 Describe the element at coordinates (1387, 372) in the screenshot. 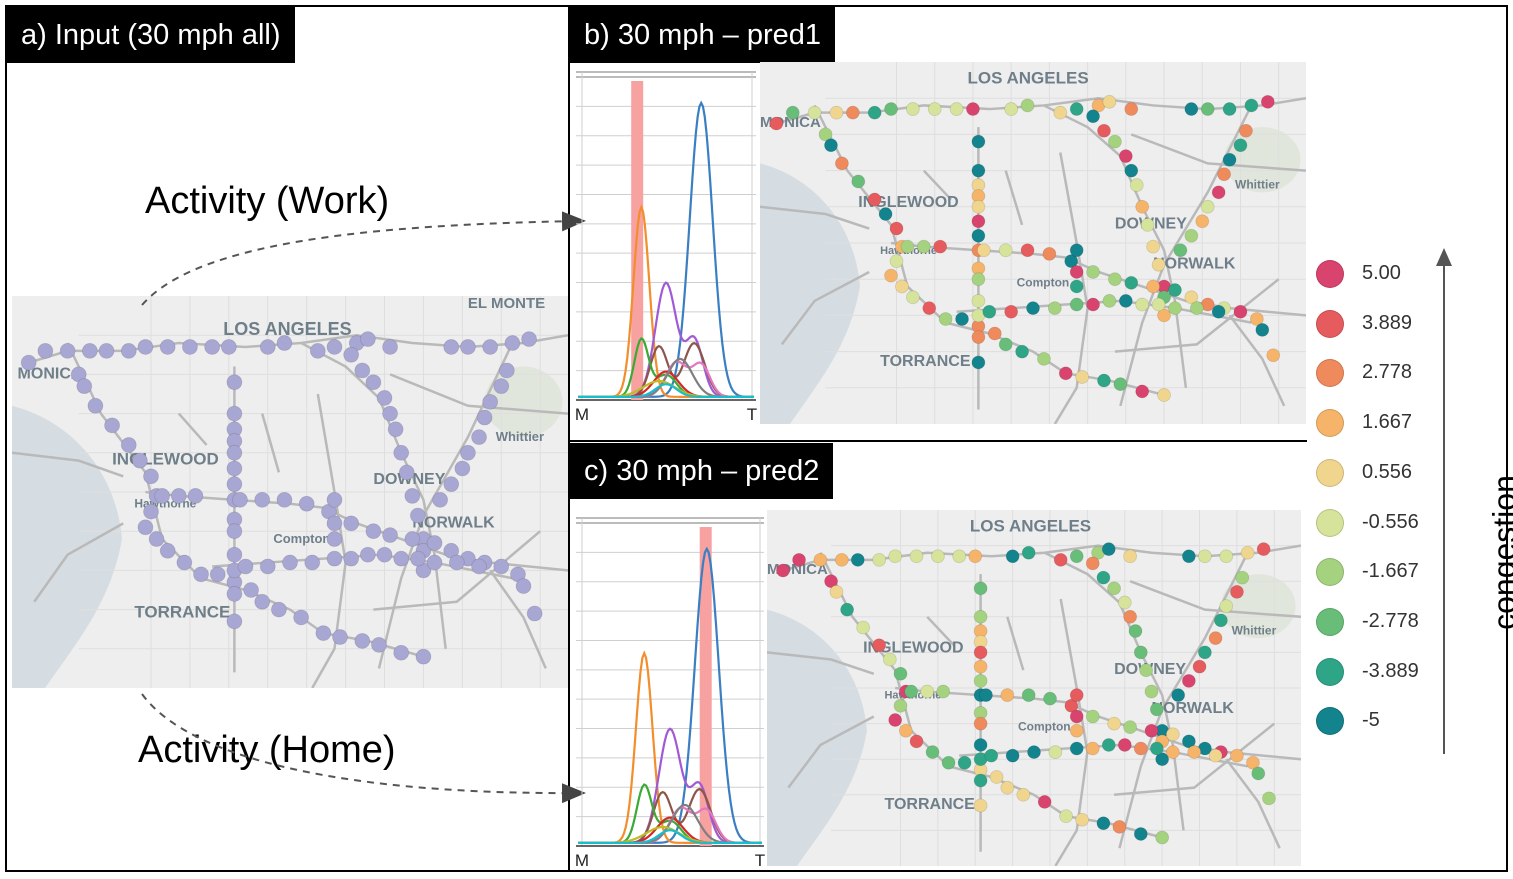

I see `legend-value: 2.778` at that location.